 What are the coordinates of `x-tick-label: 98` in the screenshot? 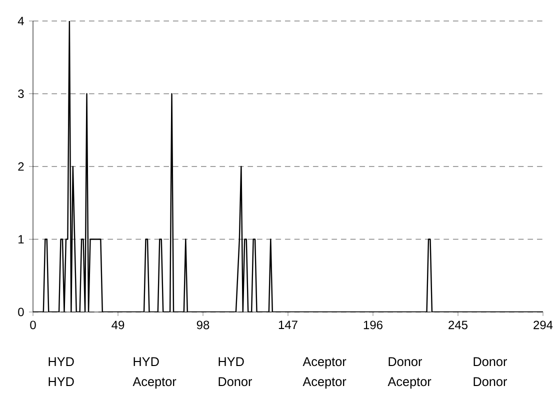 It's located at (203, 325).